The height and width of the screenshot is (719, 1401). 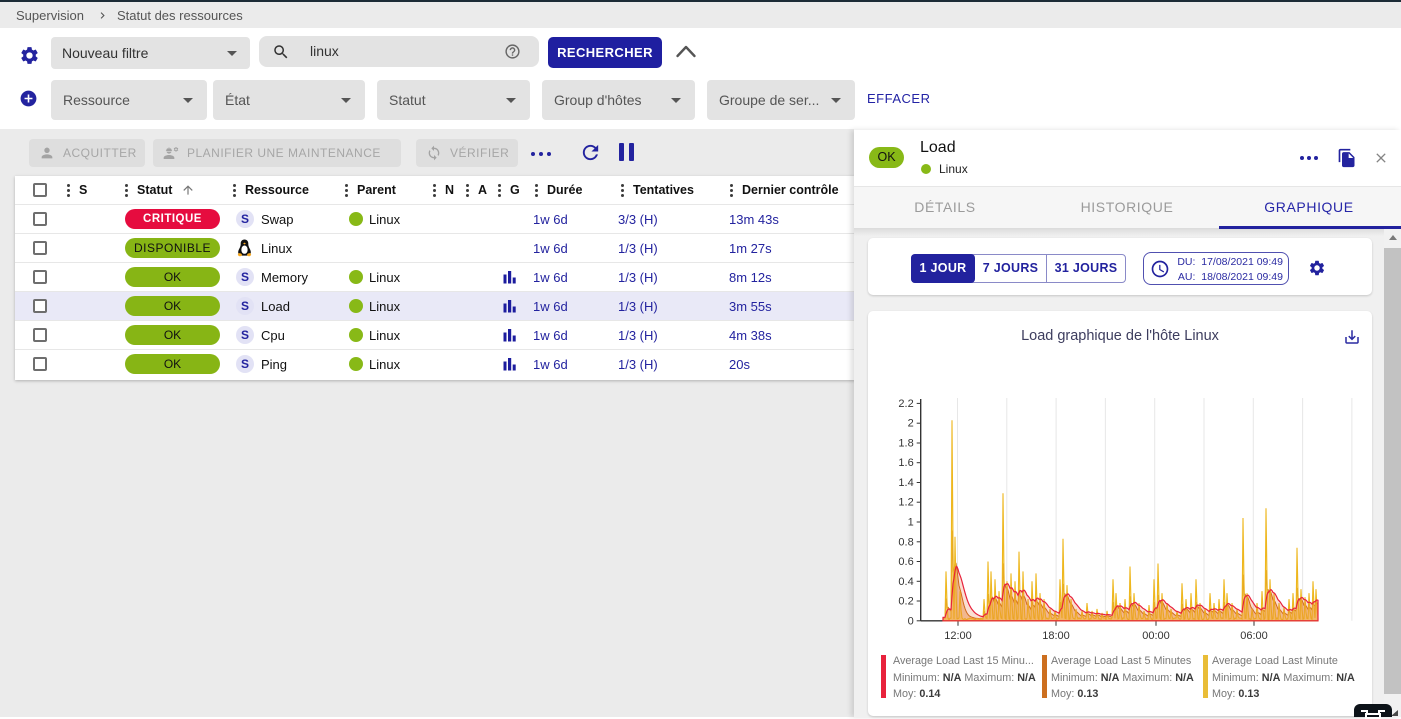 I want to click on svg-text: 1.6, so click(x=905, y=463).